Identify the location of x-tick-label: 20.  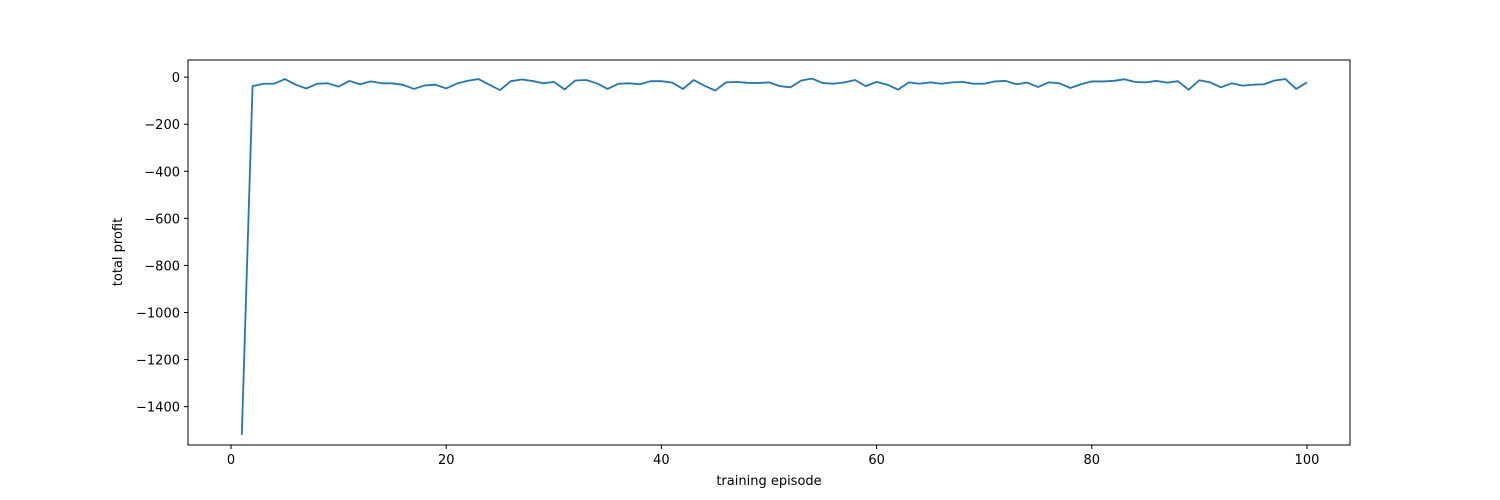
(446, 460).